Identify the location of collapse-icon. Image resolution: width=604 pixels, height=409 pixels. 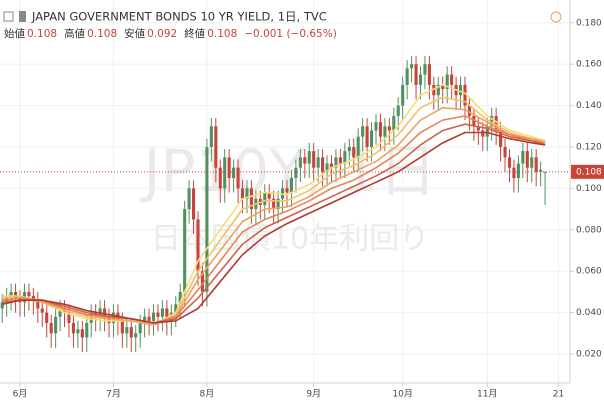
(8, 16).